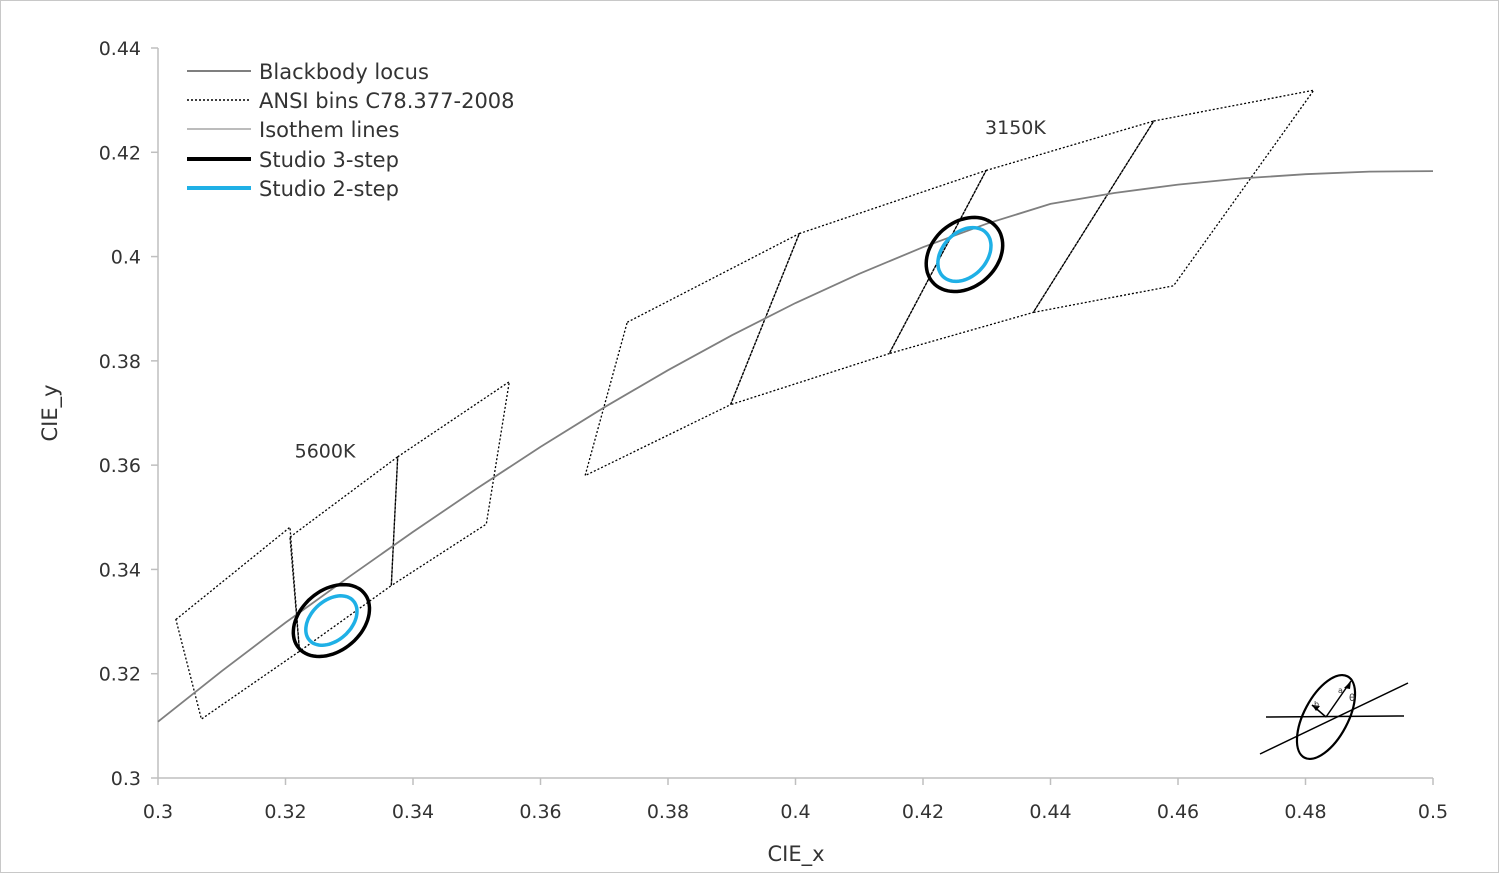 This screenshot has width=1501, height=879. I want to click on x-tick-label: 0.48, so click(1305, 812).